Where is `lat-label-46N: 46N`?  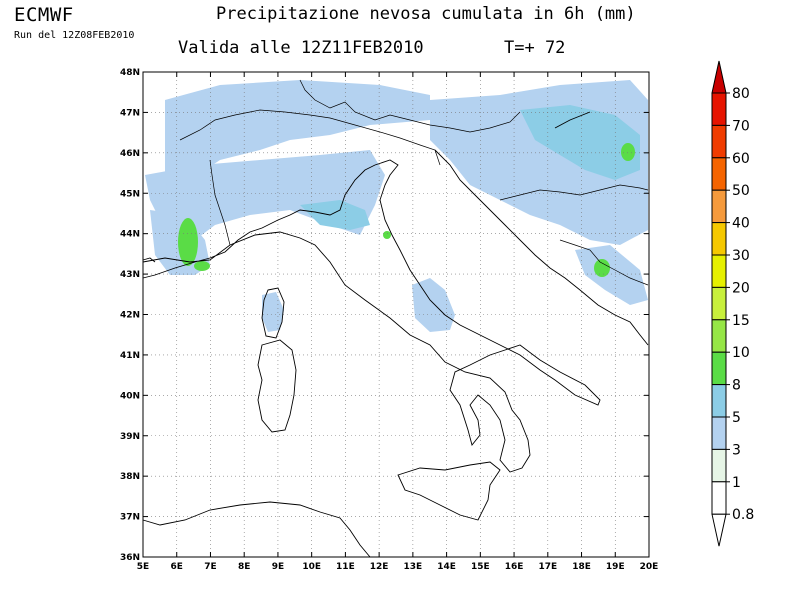 lat-label-46N: 46N is located at coordinates (130, 154).